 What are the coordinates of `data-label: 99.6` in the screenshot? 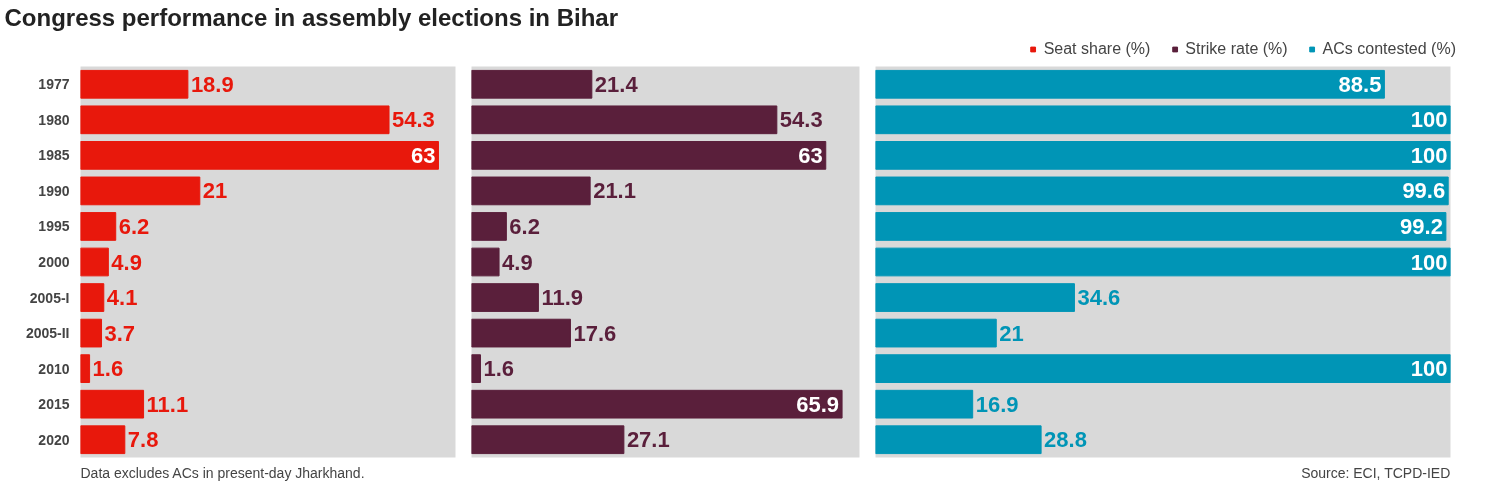 It's located at (1424, 191).